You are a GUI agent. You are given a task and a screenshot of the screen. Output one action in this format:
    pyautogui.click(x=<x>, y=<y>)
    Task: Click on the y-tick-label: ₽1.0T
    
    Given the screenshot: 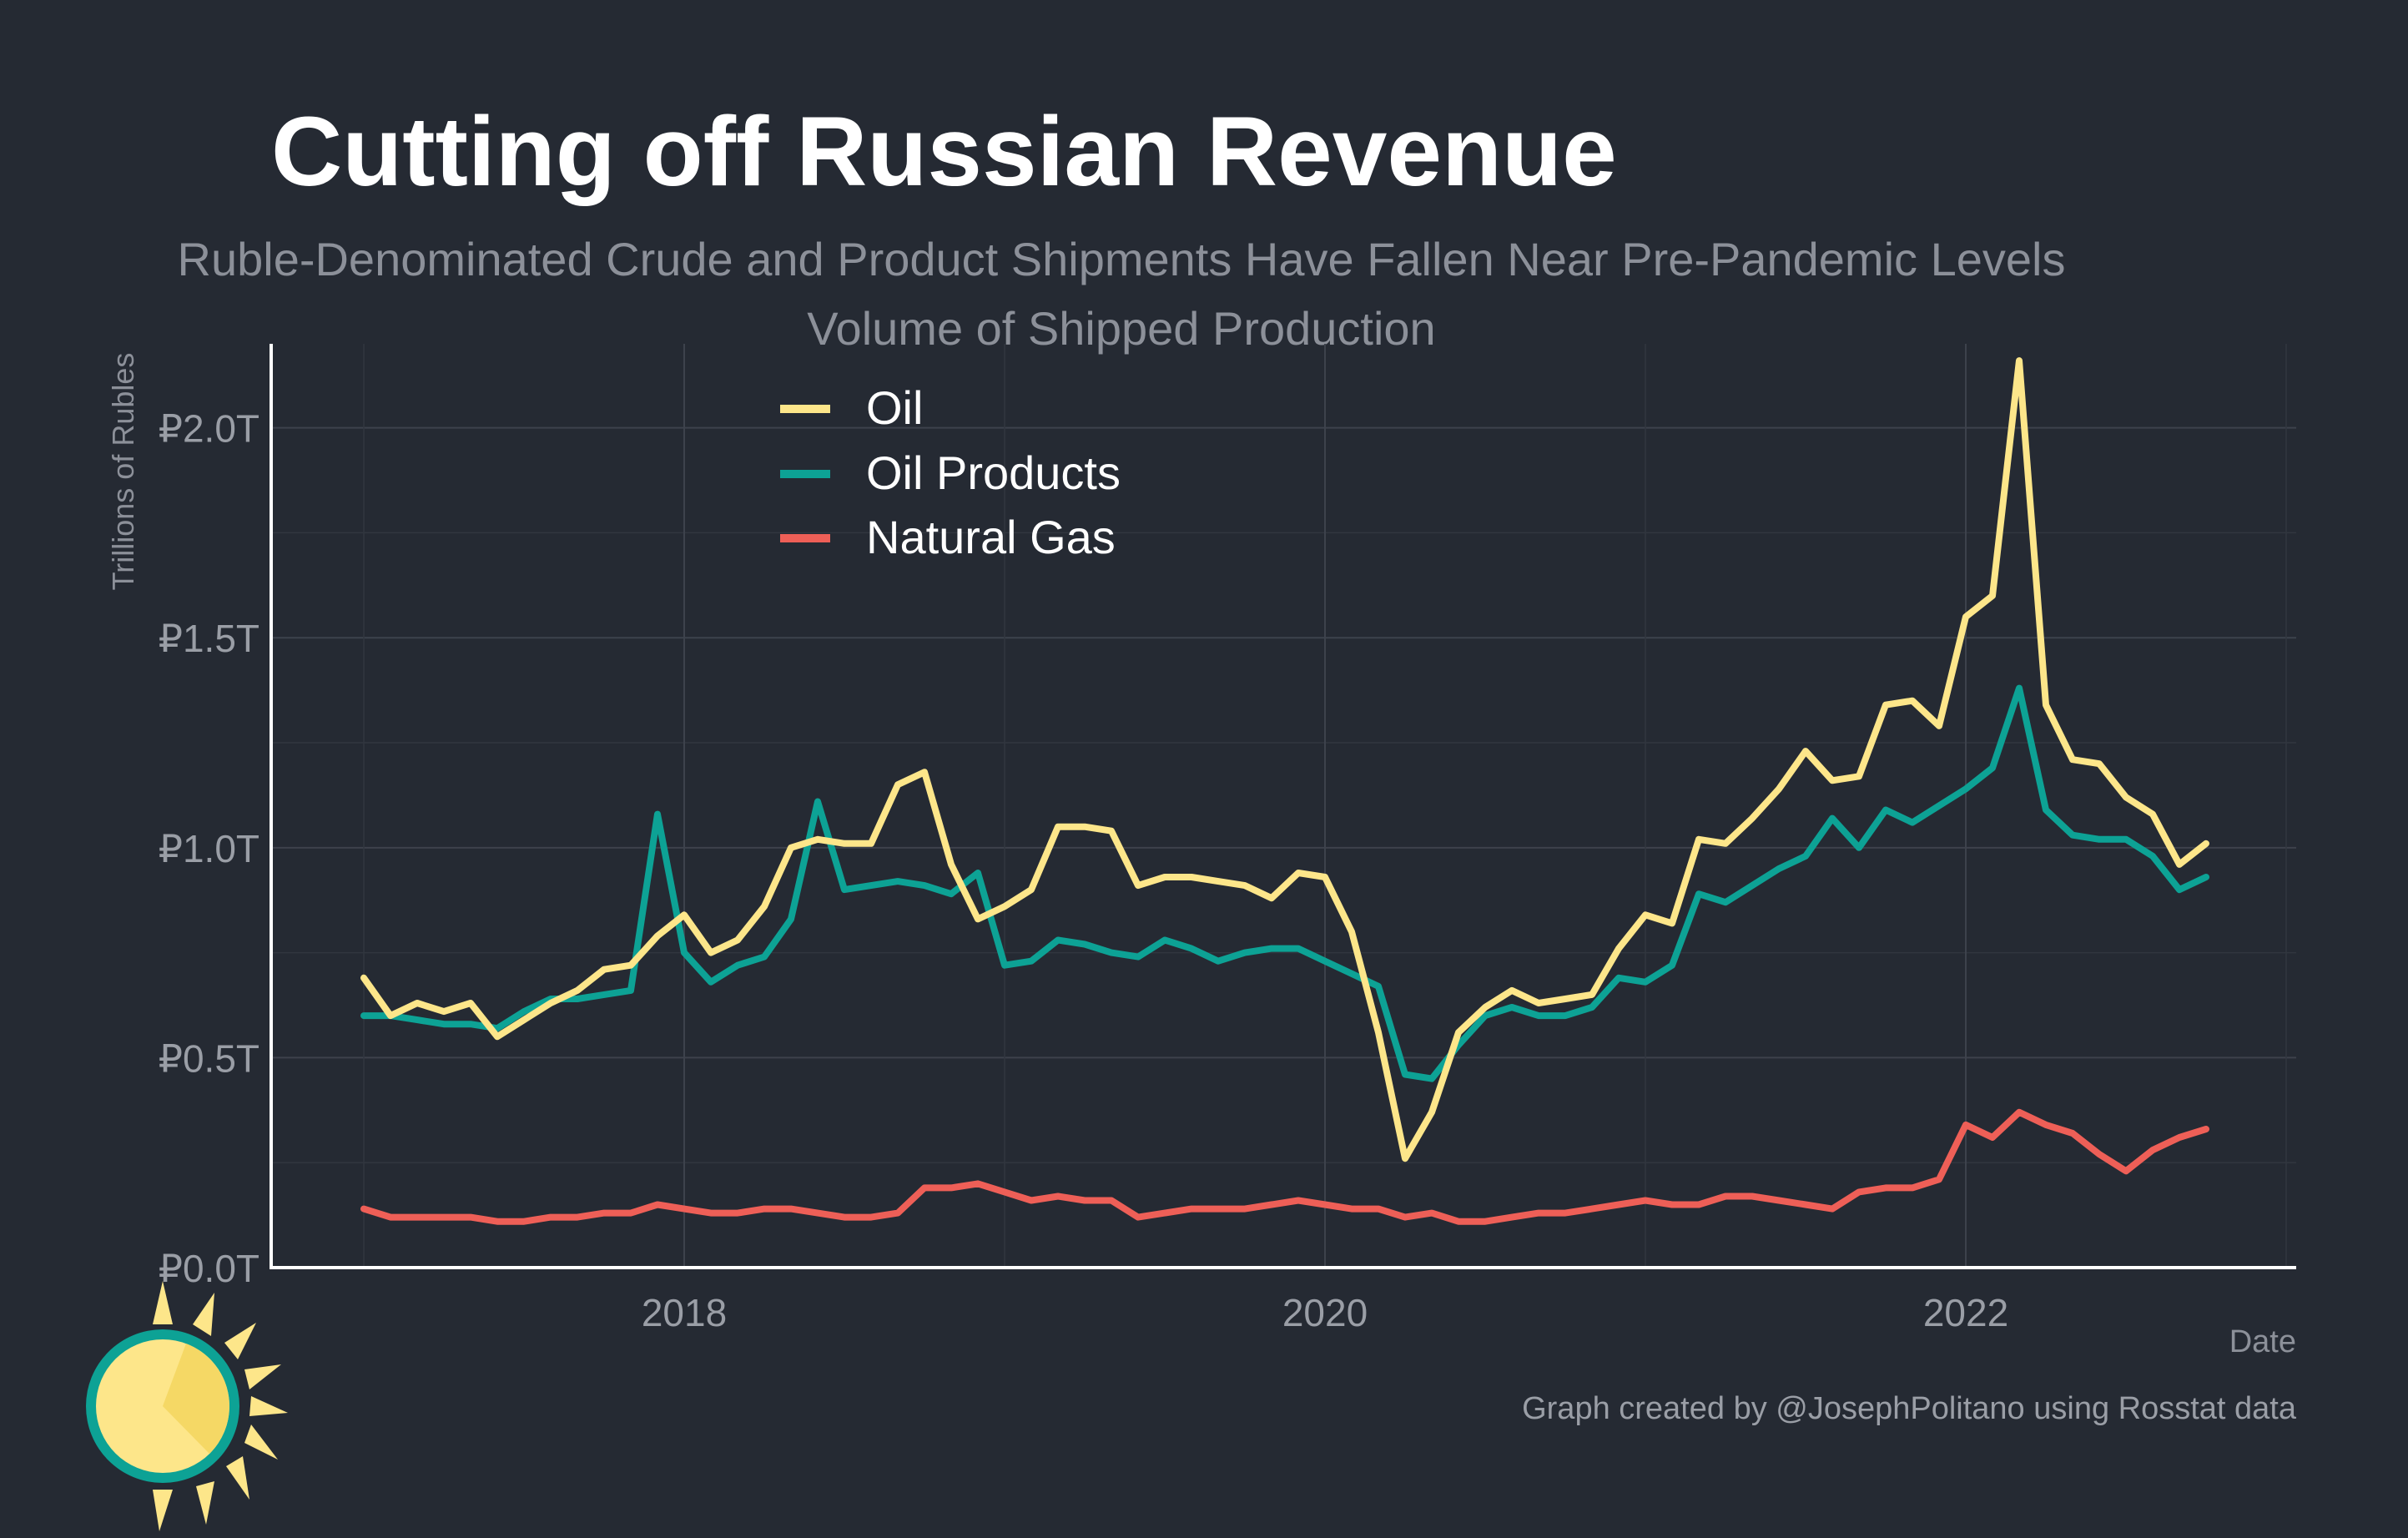 What is the action you would take?
    pyautogui.click(x=209, y=848)
    